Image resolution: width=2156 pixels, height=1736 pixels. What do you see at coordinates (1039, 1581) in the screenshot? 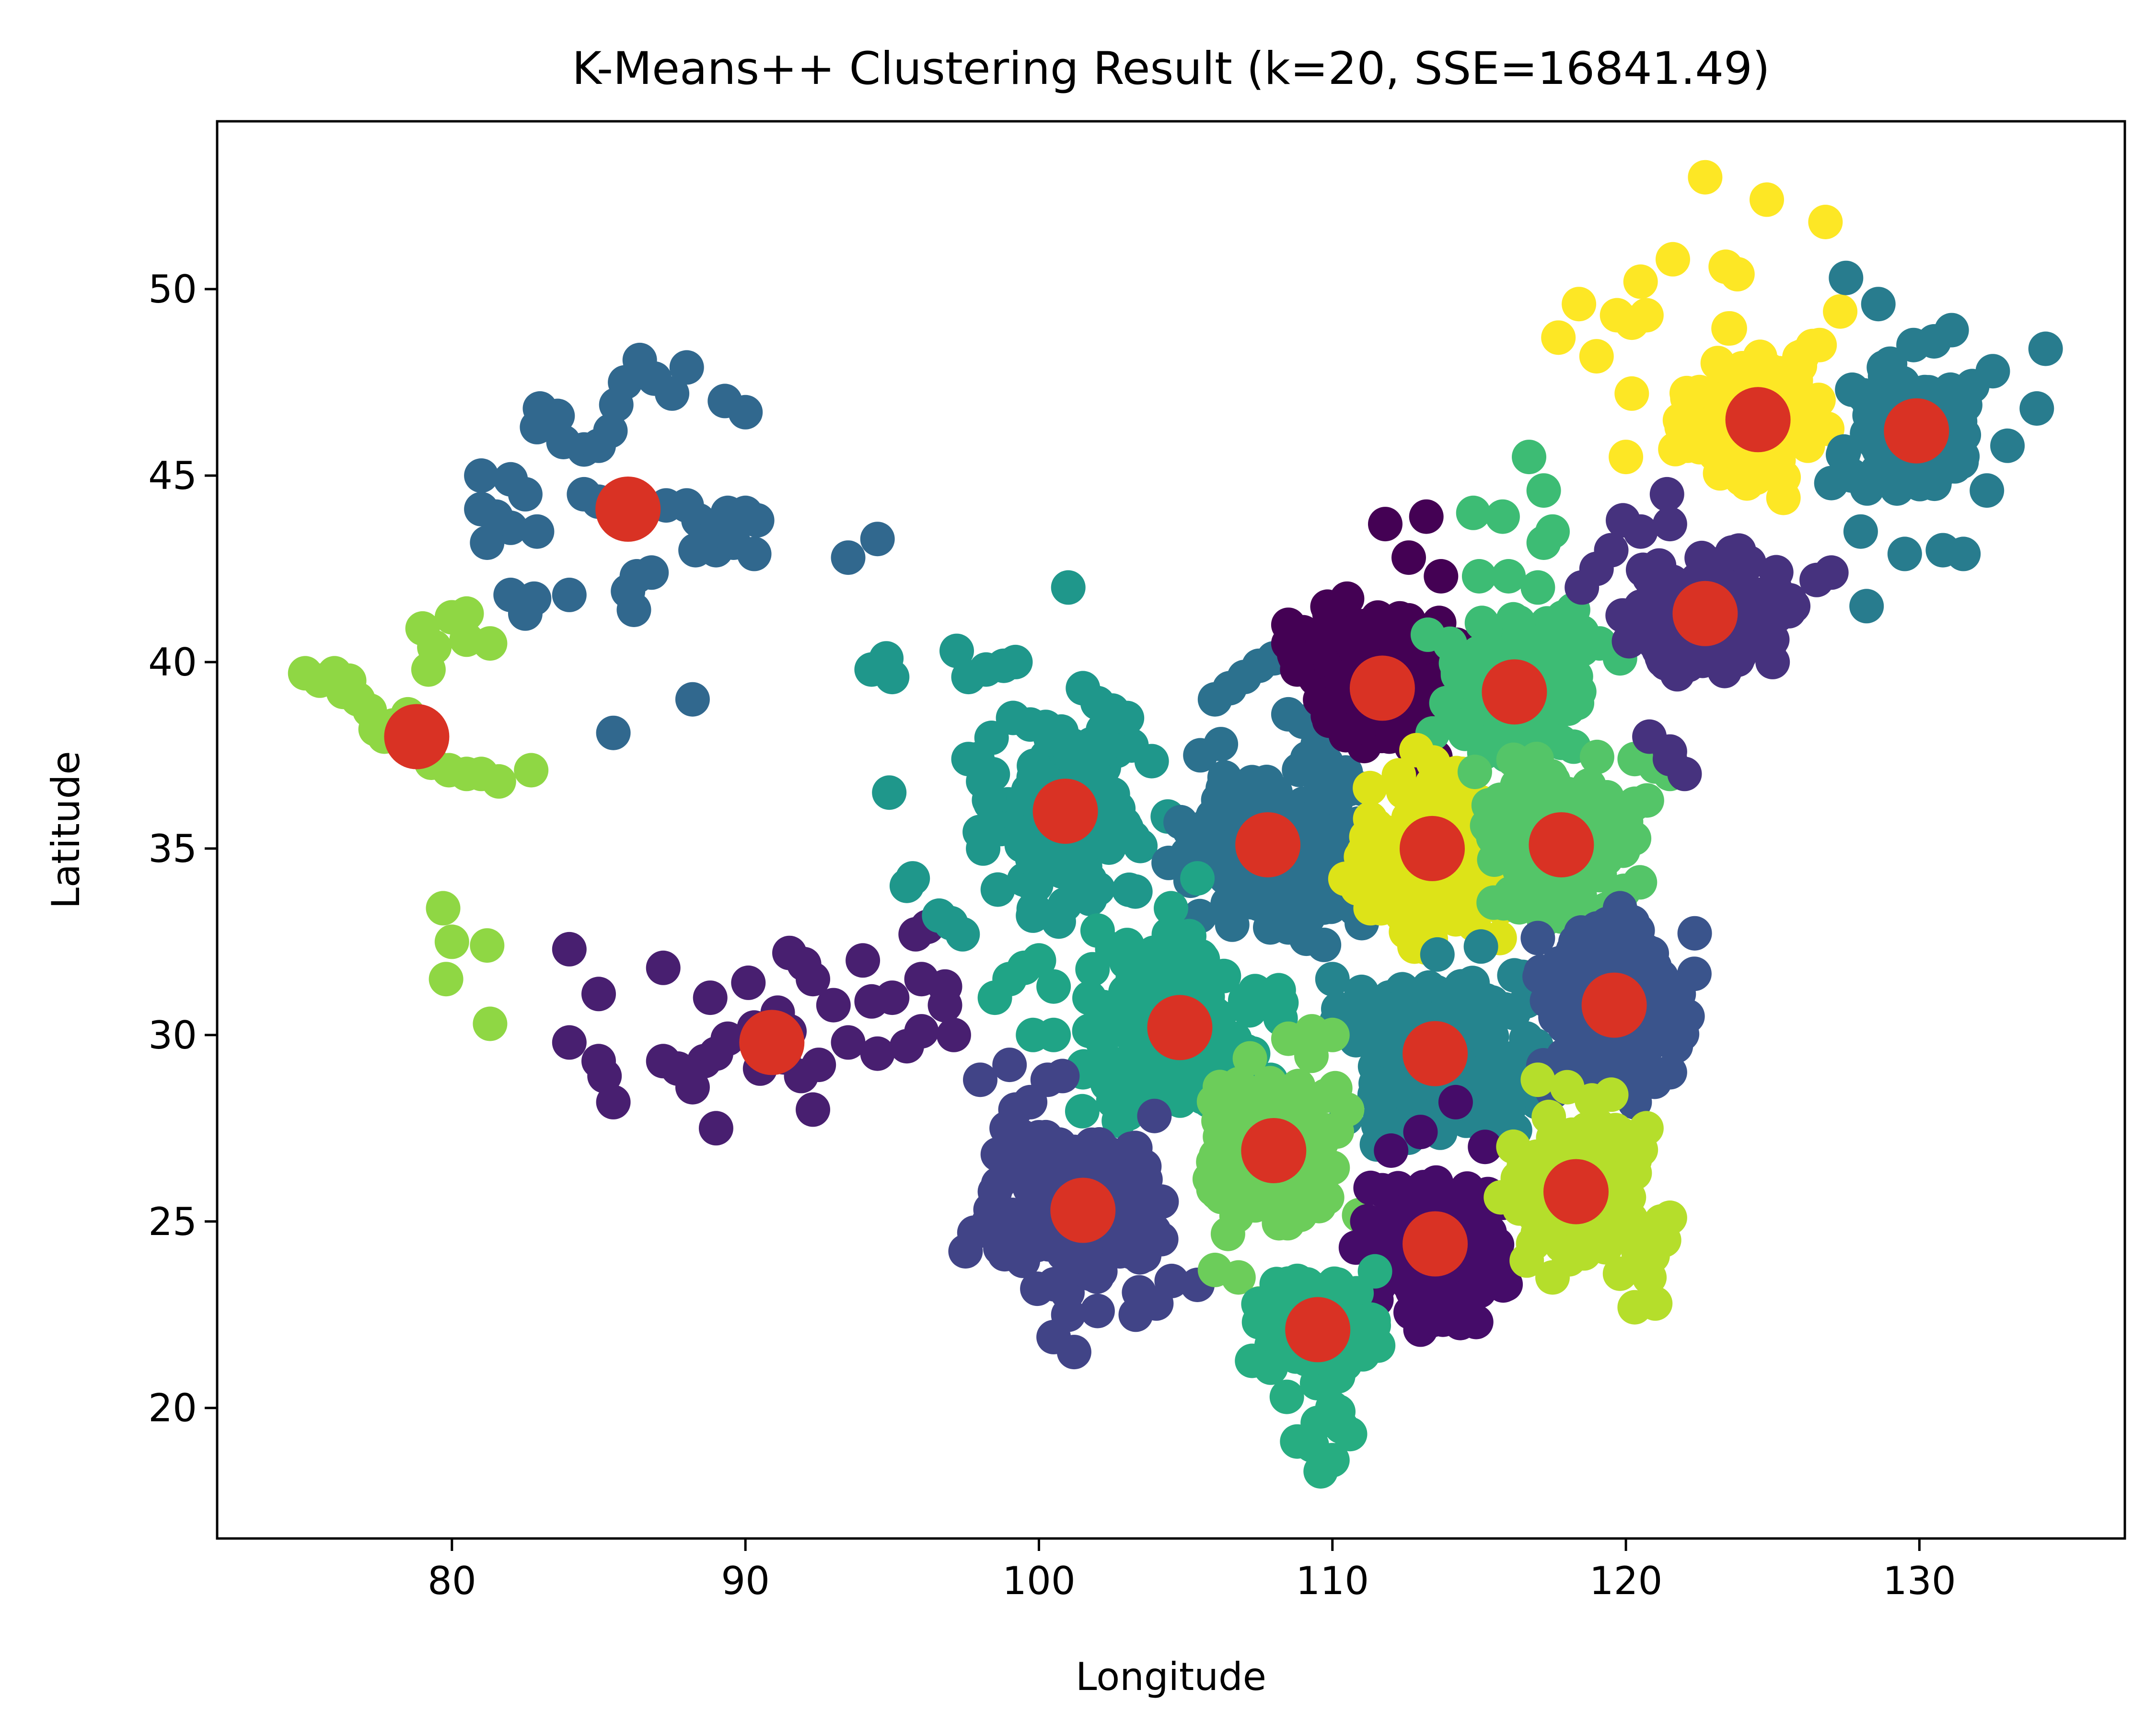
I see `x-tick-label: 100` at bounding box center [1039, 1581].